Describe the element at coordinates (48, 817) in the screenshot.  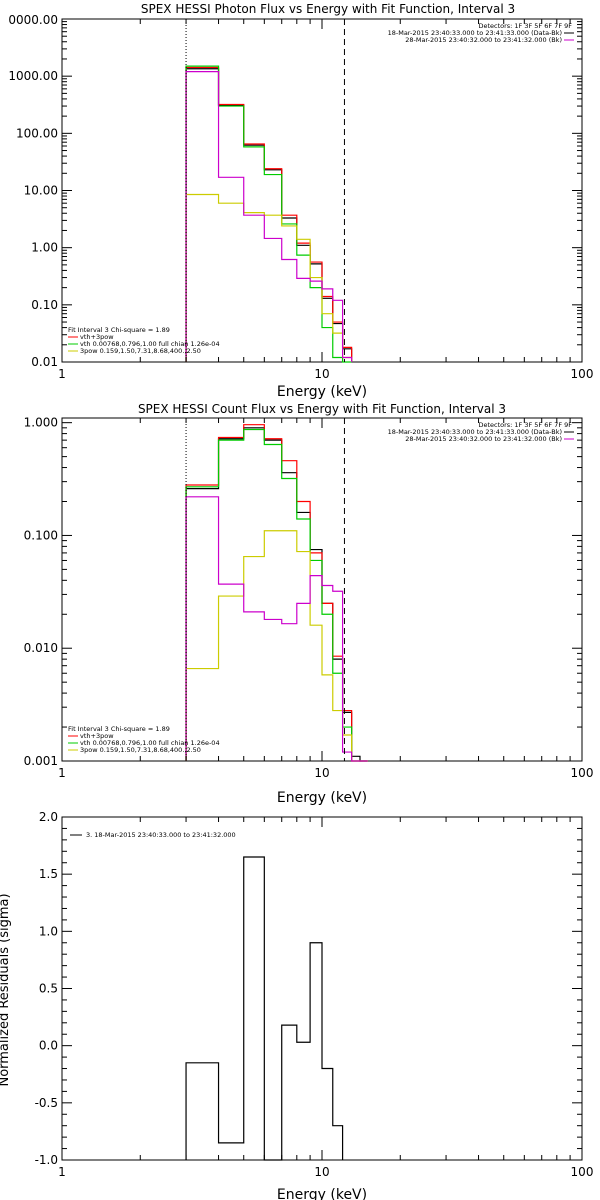
I see `y-tick-label: 2.0` at that location.